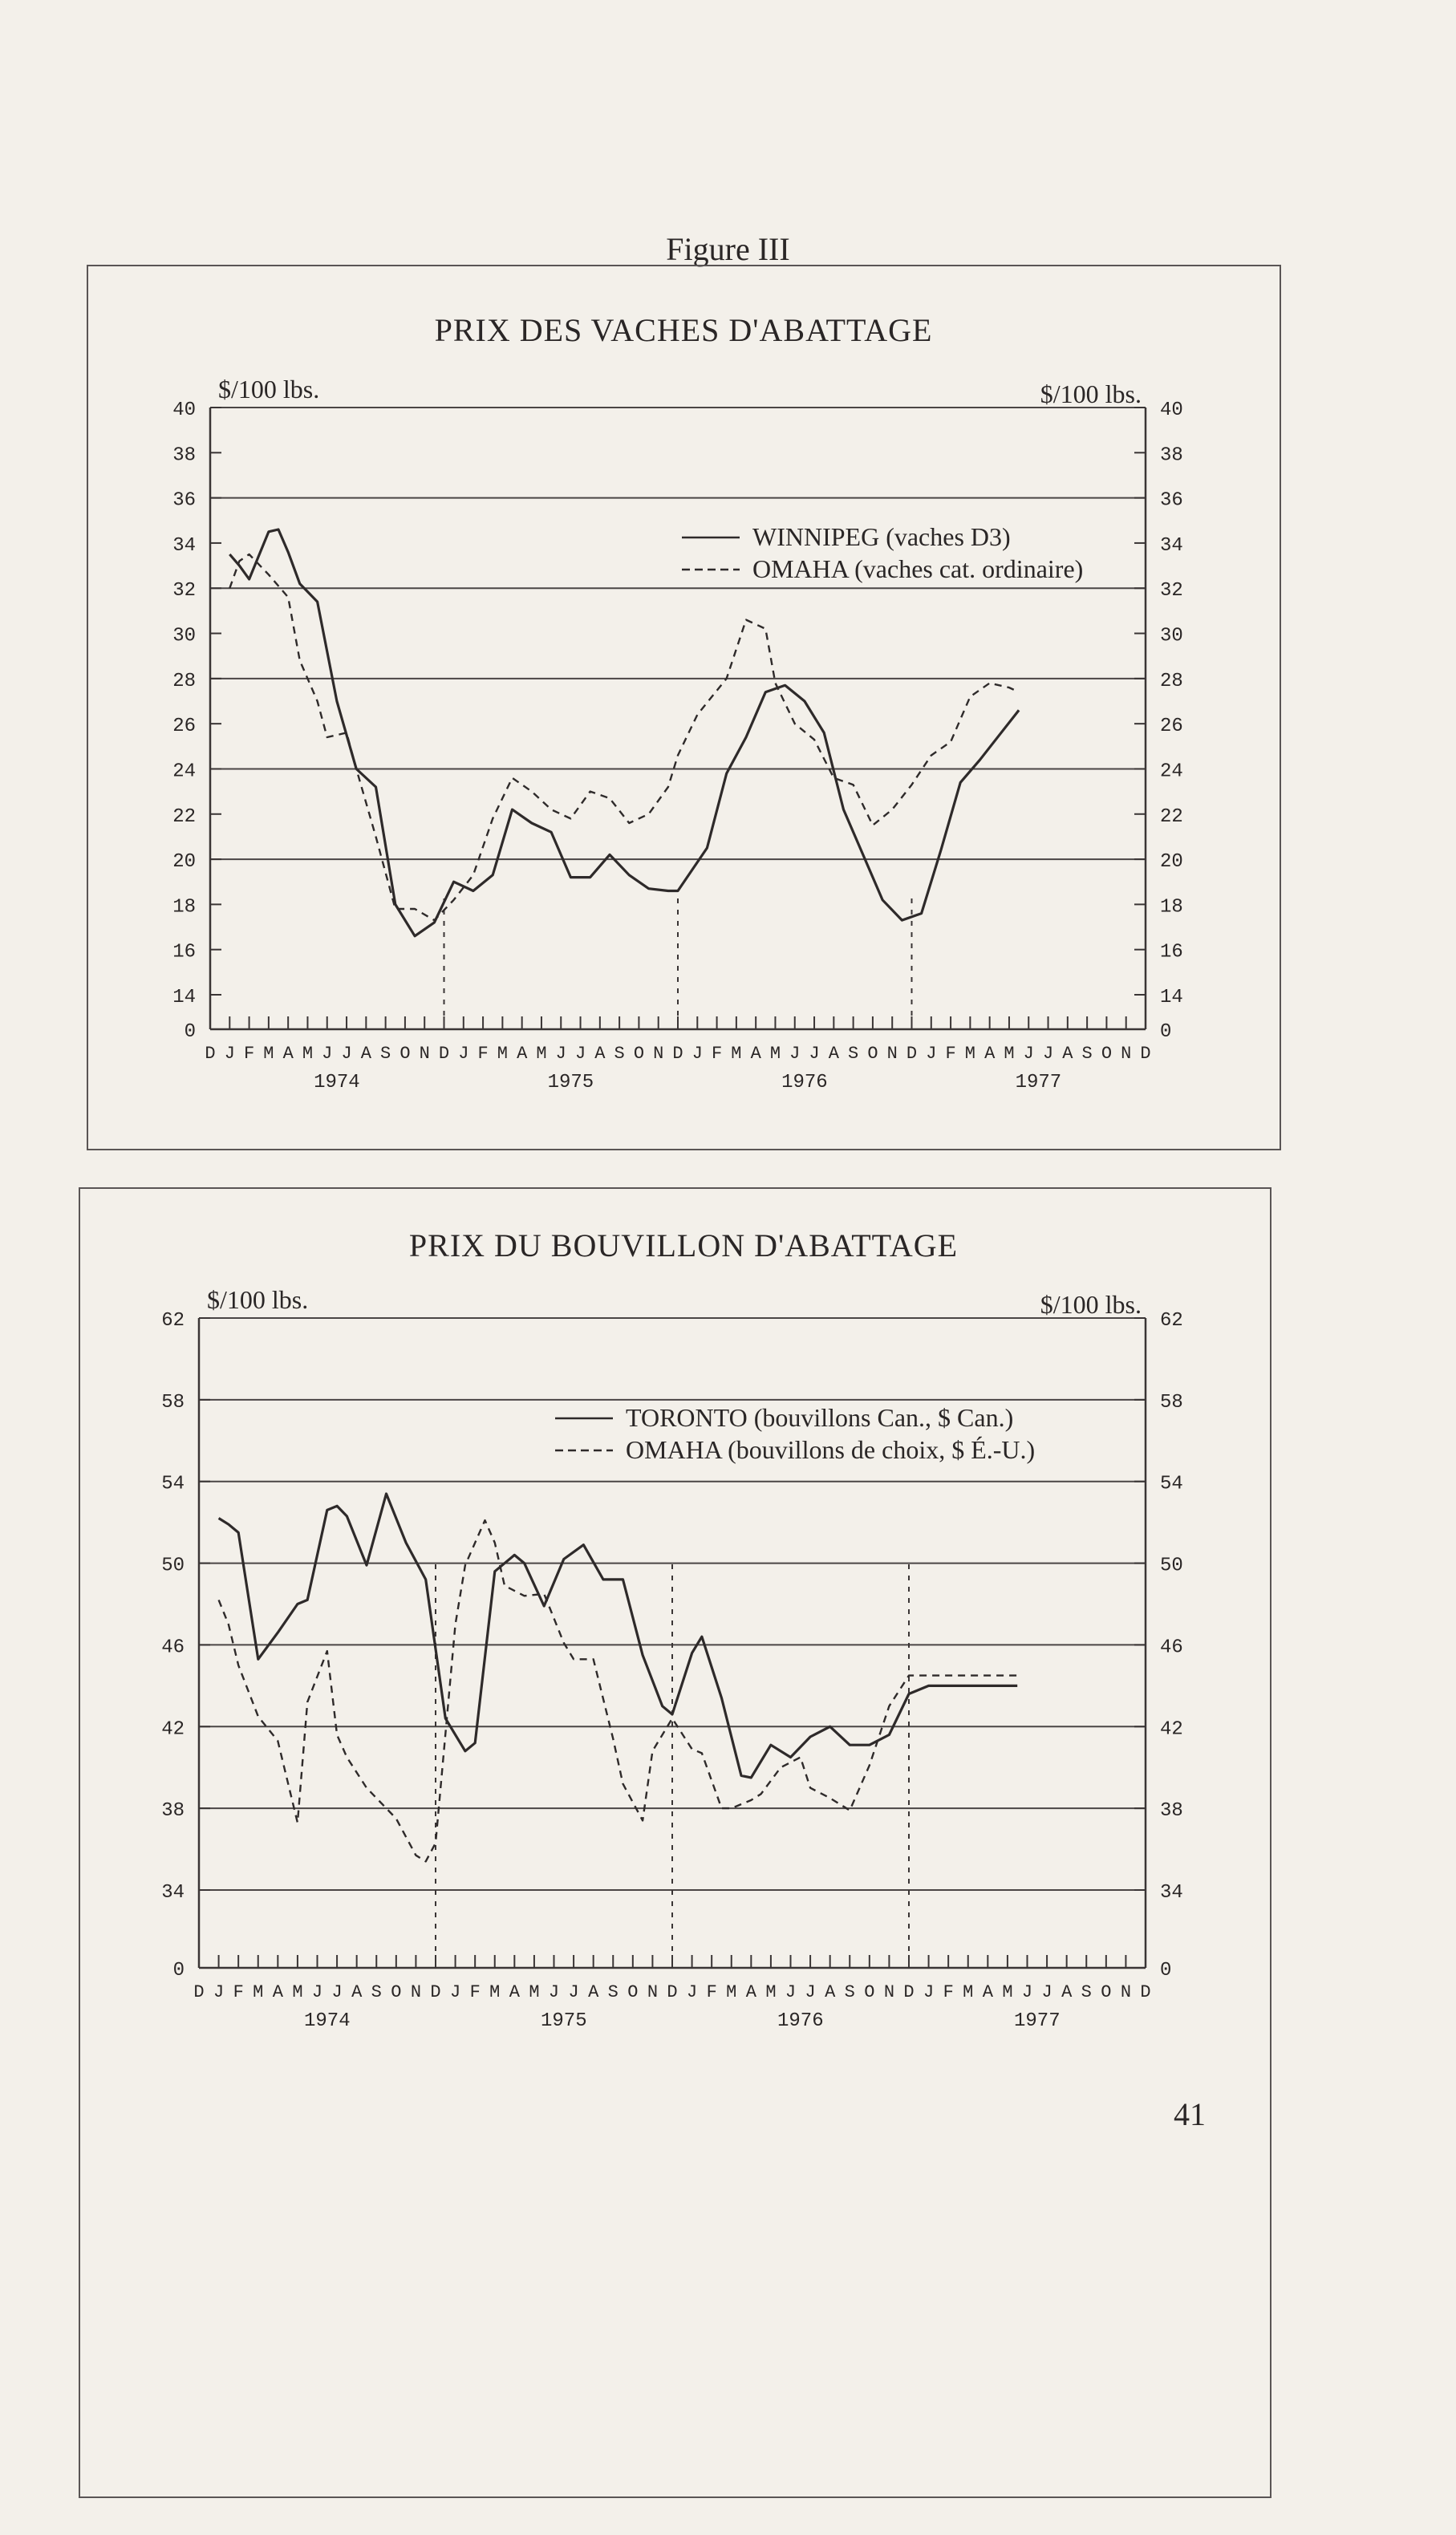  What do you see at coordinates (1171, 636) in the screenshot?
I see `cows-ytick-label-right: 30` at bounding box center [1171, 636].